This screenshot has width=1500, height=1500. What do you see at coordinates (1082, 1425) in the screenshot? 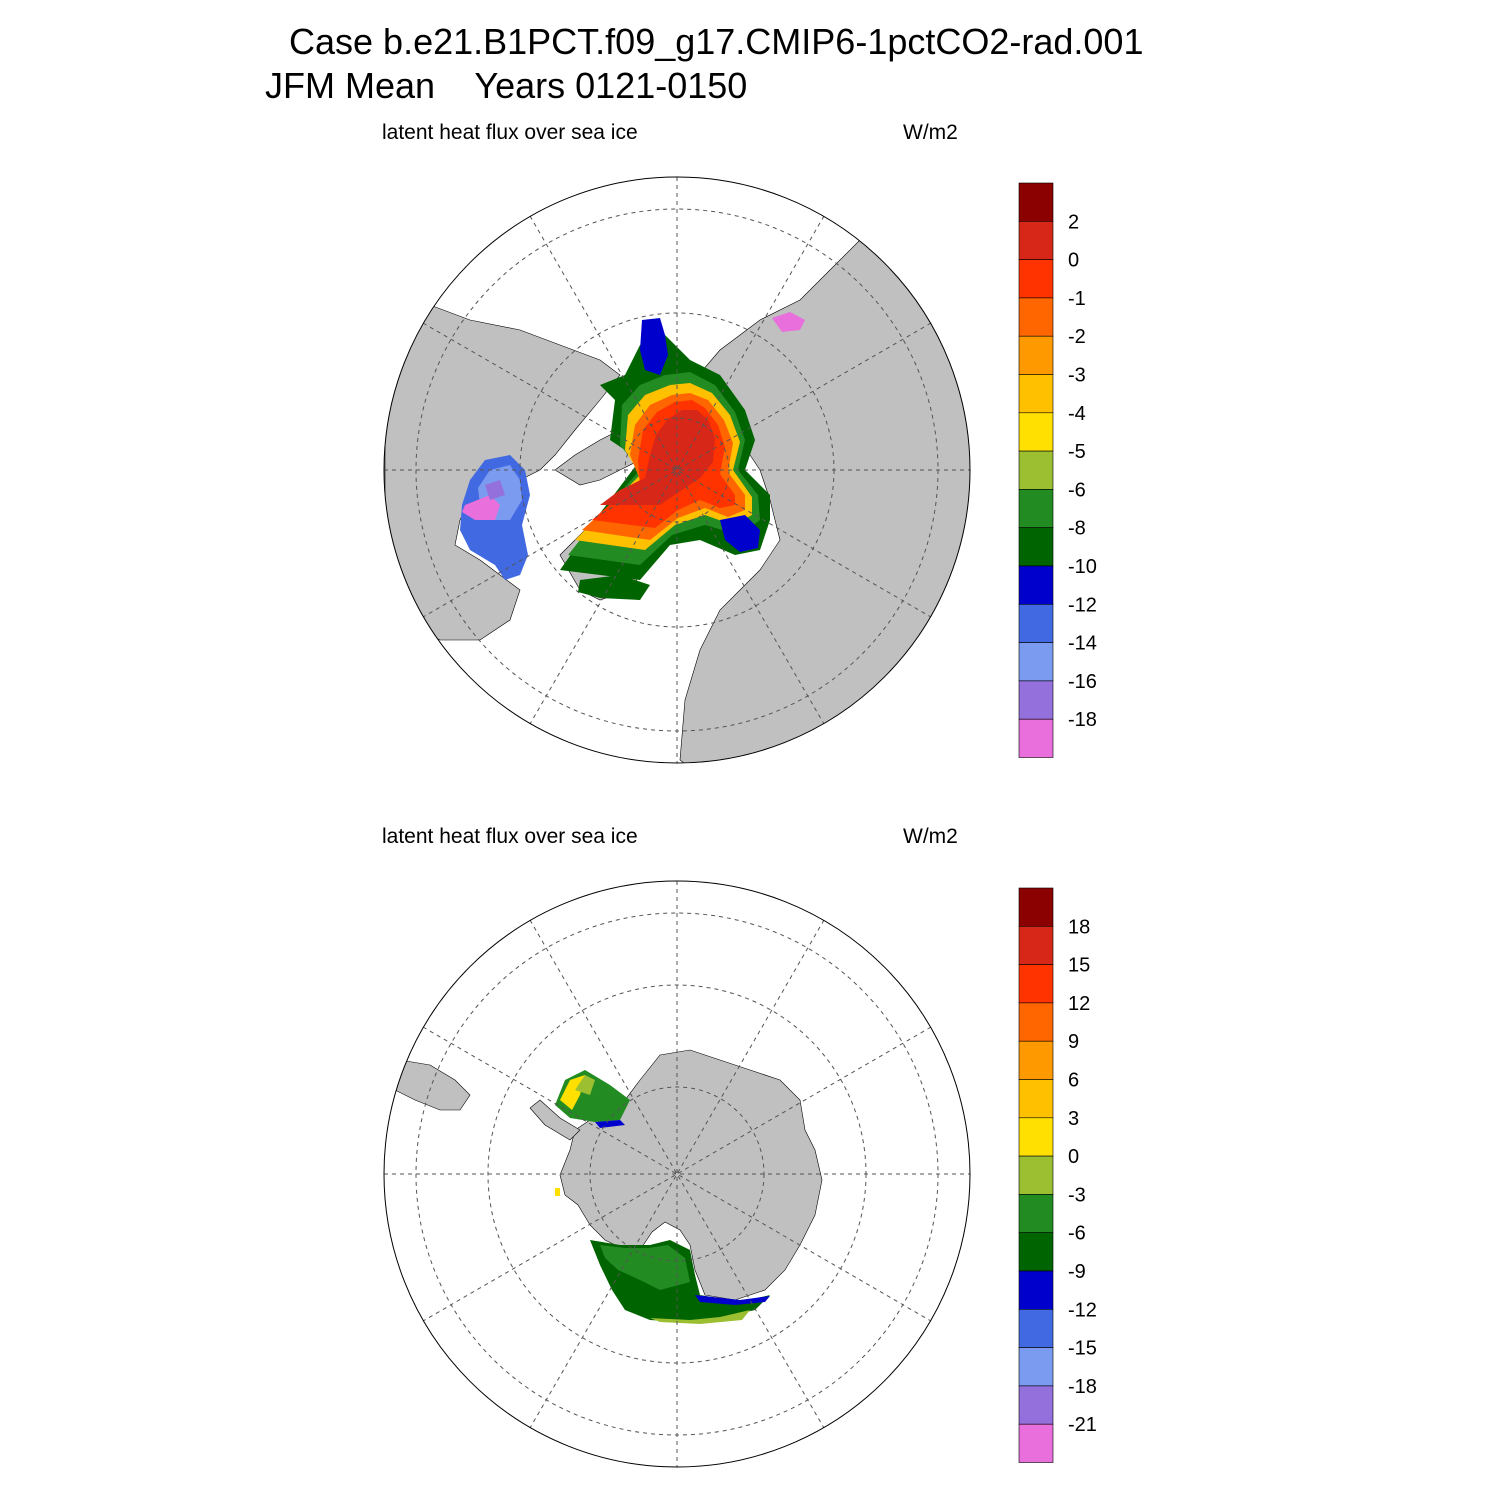
I see `colorbar-tick-label: -21` at bounding box center [1082, 1425].